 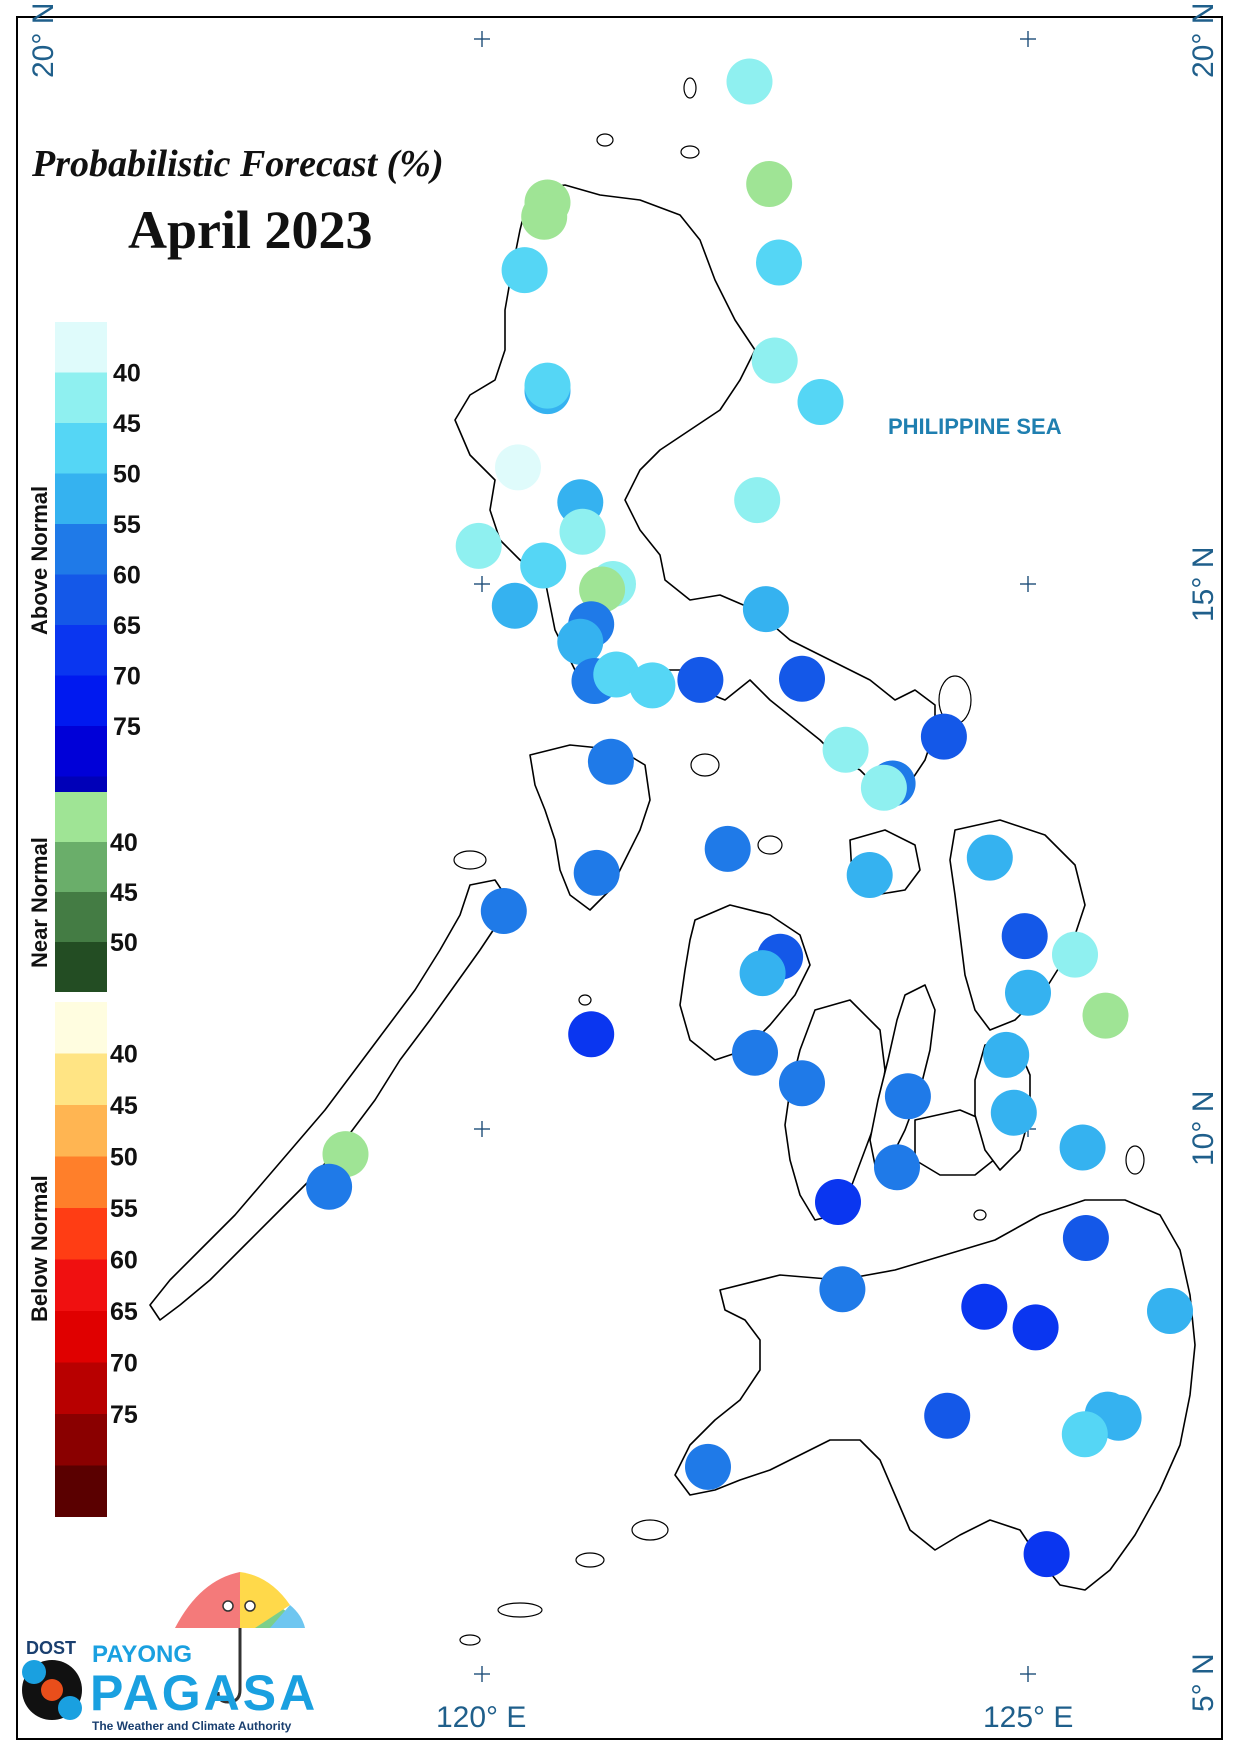 What do you see at coordinates (204, 1693) in the screenshot?
I see `logo-pagasa: PAGASA` at bounding box center [204, 1693].